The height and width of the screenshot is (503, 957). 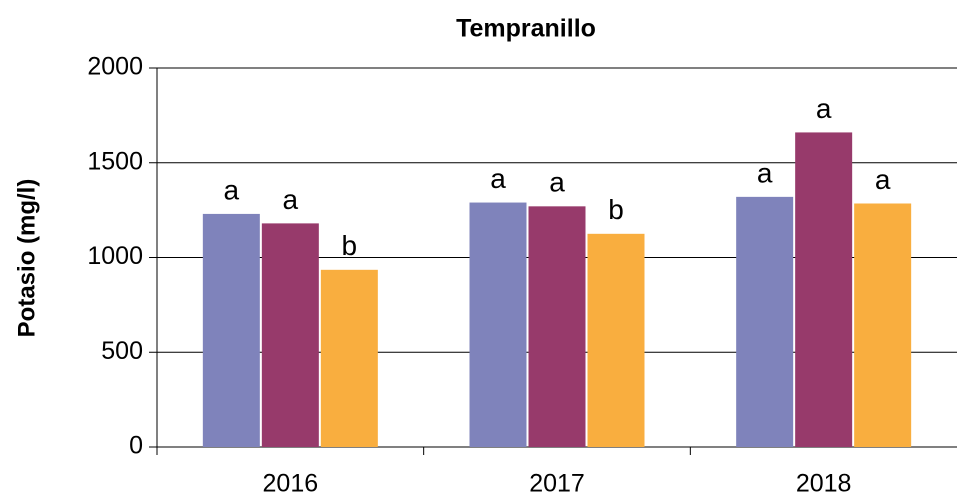 I want to click on x-tick-label: 2016, so click(x=291, y=484).